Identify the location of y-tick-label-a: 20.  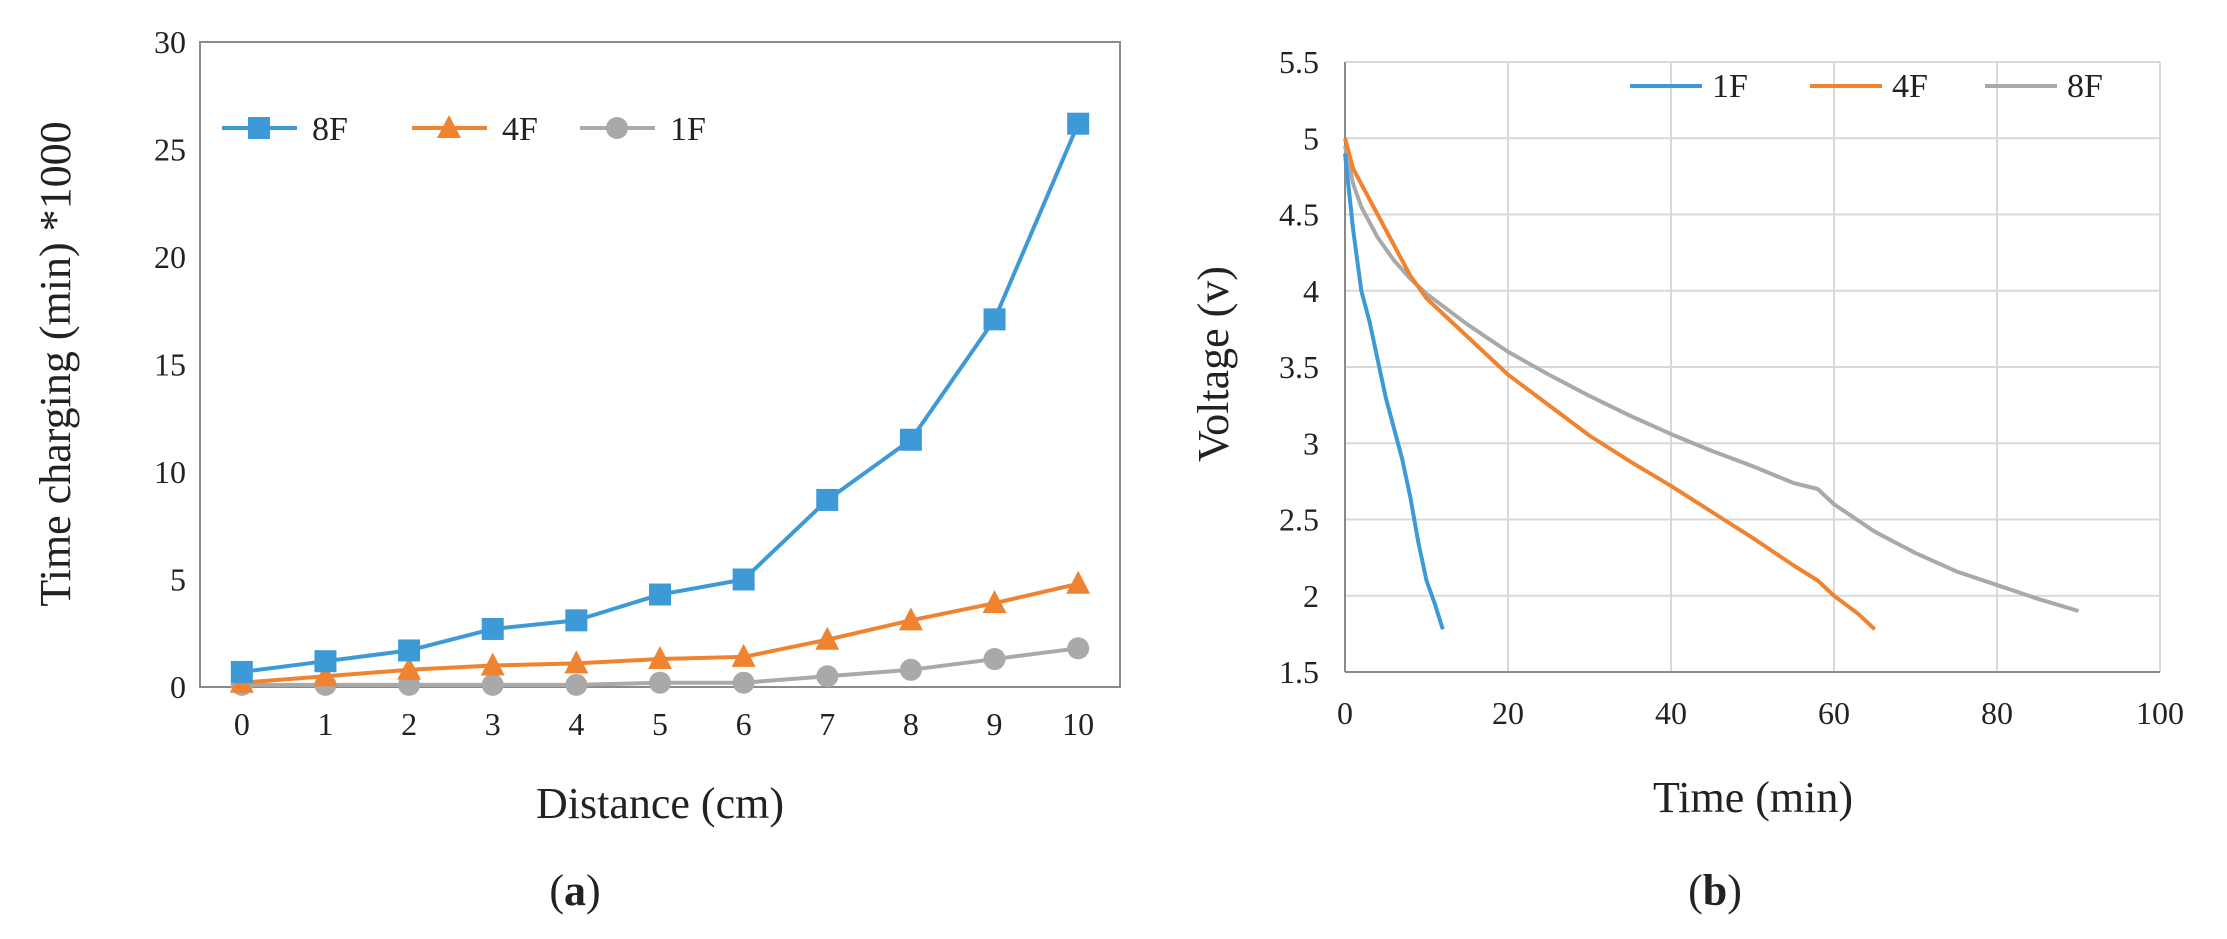
(170, 257).